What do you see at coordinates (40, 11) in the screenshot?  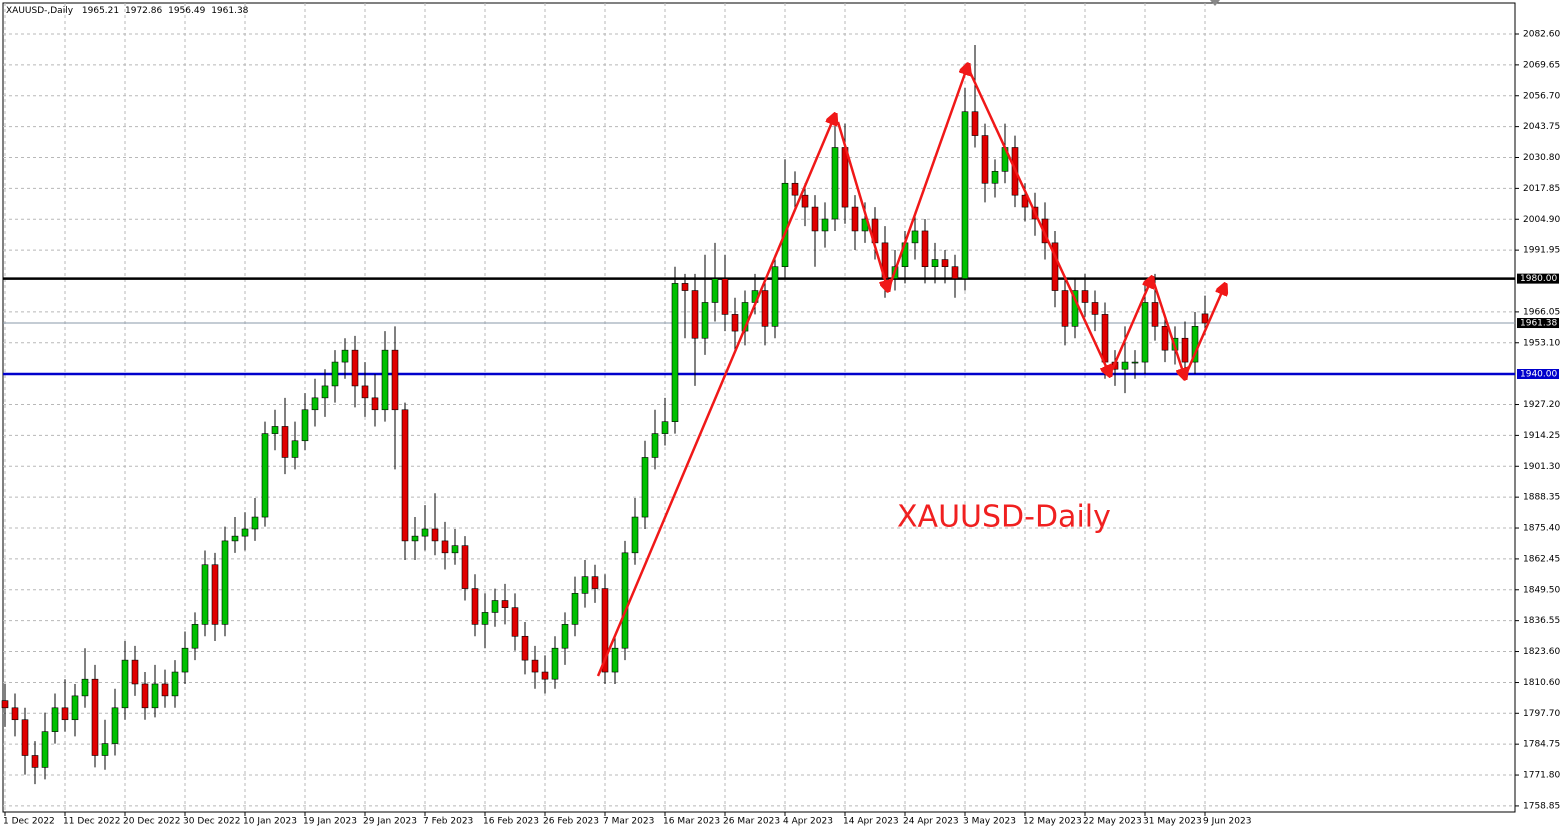 I see `symbol: XAUUSD-,Daily` at bounding box center [40, 11].